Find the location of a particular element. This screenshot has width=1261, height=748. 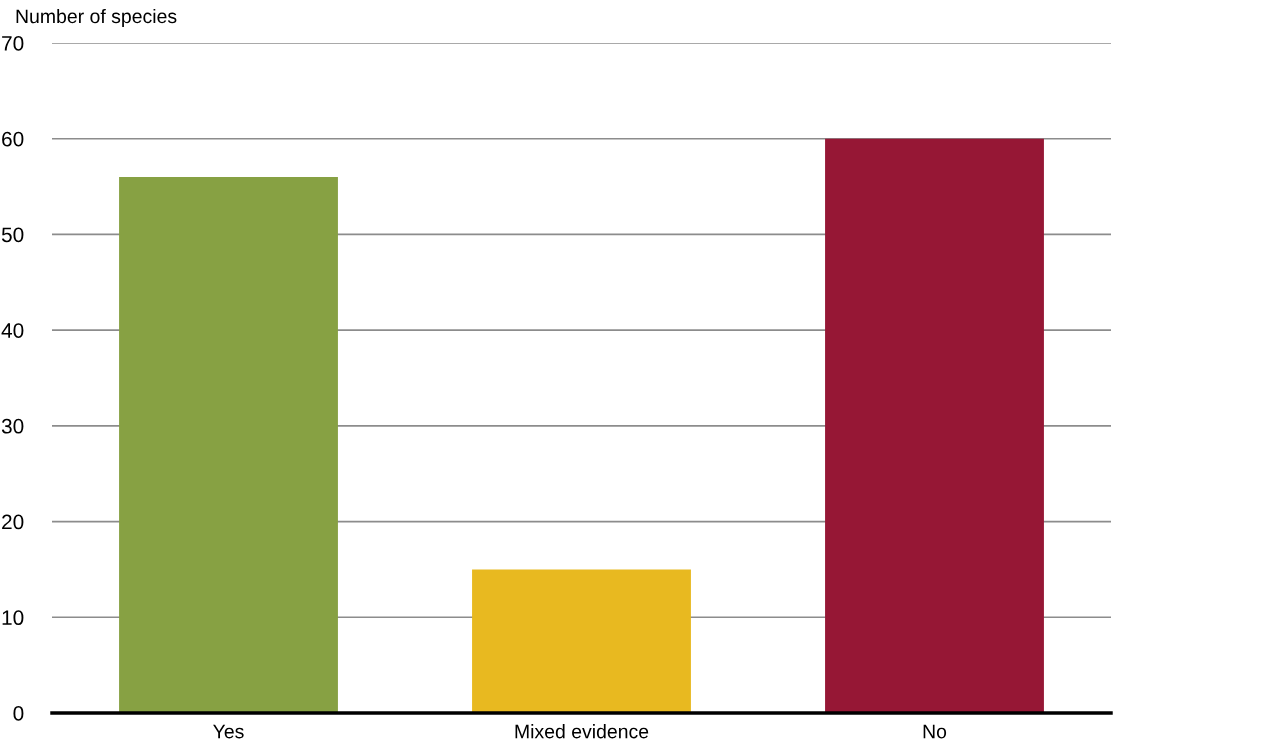

x-tick-label: Yes is located at coordinates (228, 731).